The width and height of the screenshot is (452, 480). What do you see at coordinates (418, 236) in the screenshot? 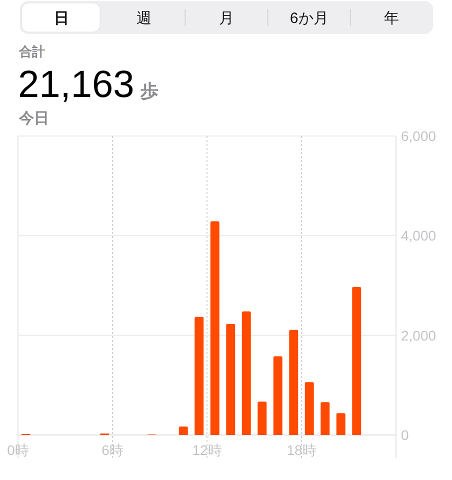
I see `y-tick-label: 4,000` at bounding box center [418, 236].